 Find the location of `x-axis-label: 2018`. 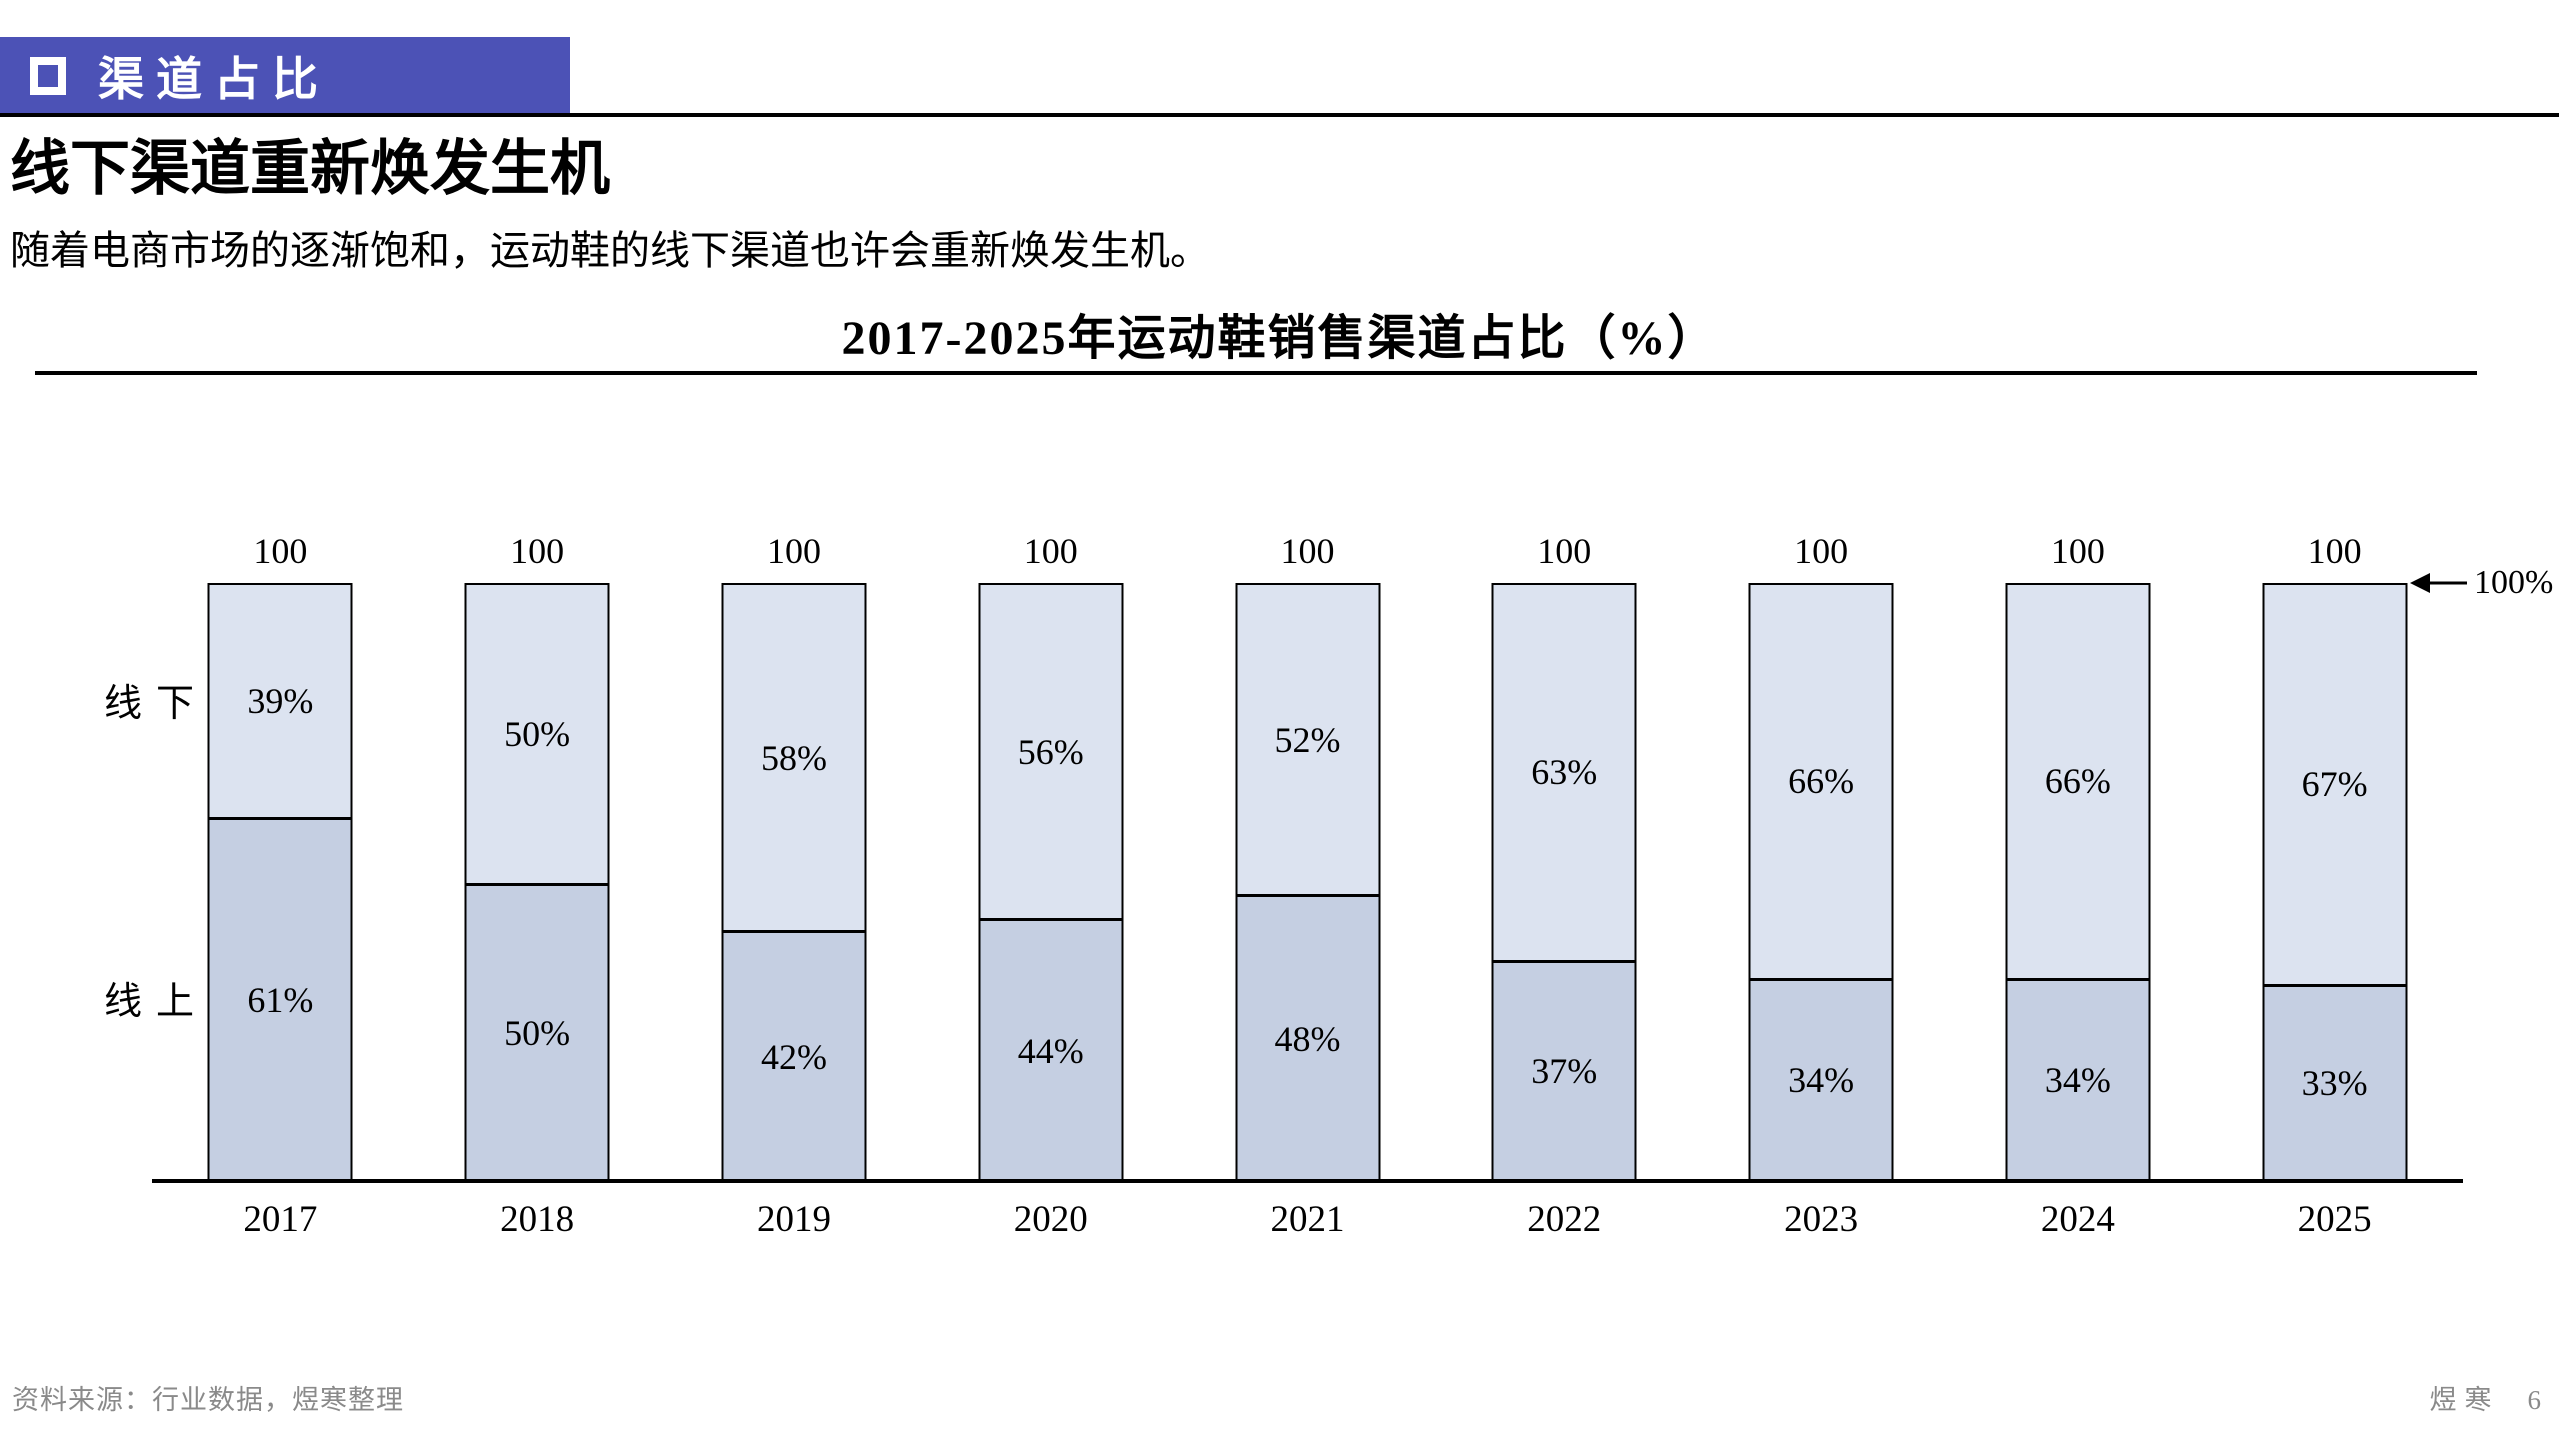

x-axis-label: 2018 is located at coordinates (537, 1219).